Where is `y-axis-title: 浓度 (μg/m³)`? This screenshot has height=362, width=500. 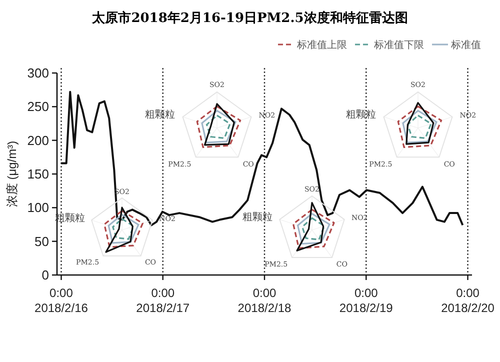
y-axis-title: 浓度 (μg/m³) is located at coordinates (12, 174).